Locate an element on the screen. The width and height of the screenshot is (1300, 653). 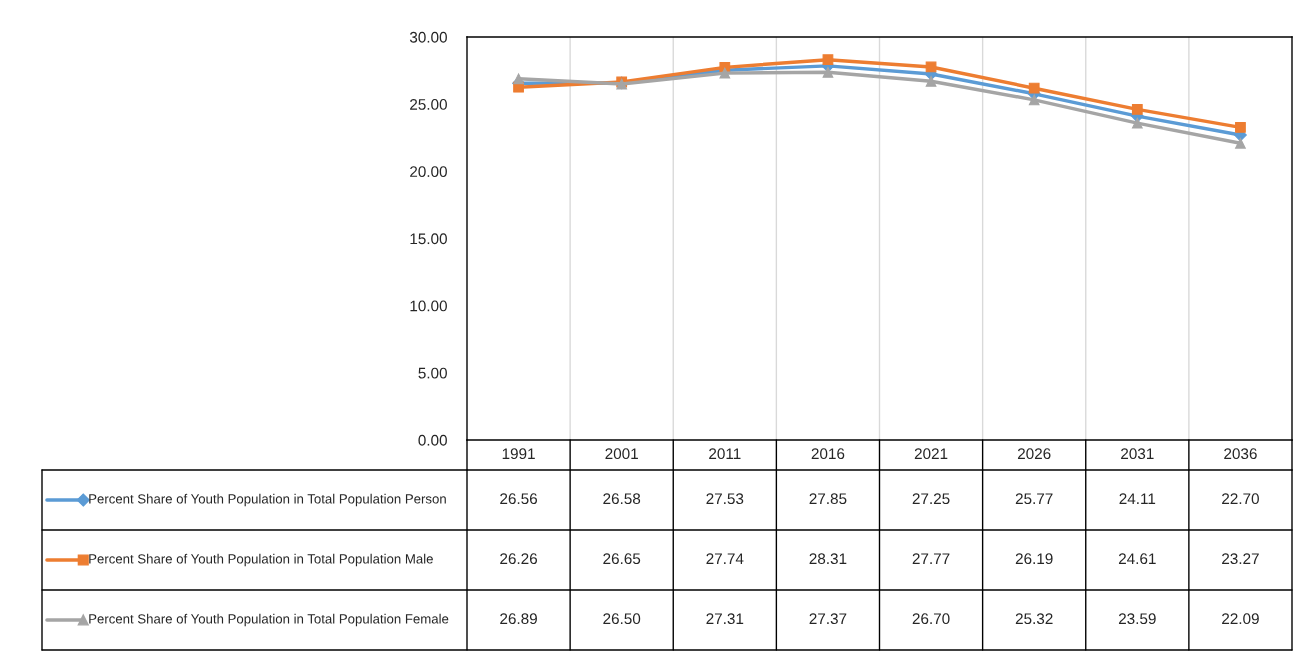
data-label: 24.11 is located at coordinates (1137, 498).